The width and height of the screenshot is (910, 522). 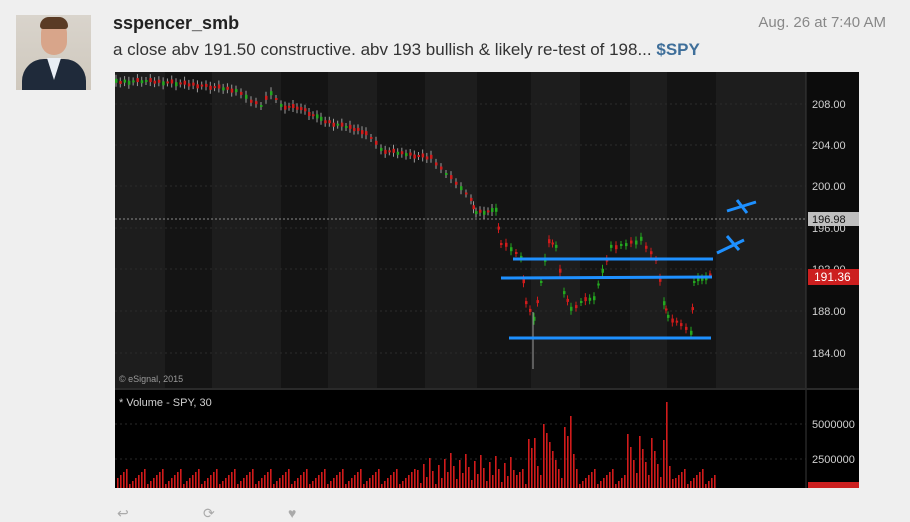 What do you see at coordinates (53, 52) in the screenshot?
I see `user-avatar` at bounding box center [53, 52].